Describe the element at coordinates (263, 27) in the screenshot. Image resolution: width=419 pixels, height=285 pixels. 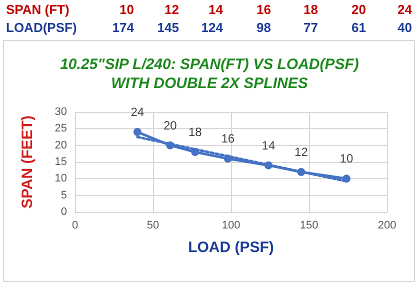
I see `text: 98` at that location.